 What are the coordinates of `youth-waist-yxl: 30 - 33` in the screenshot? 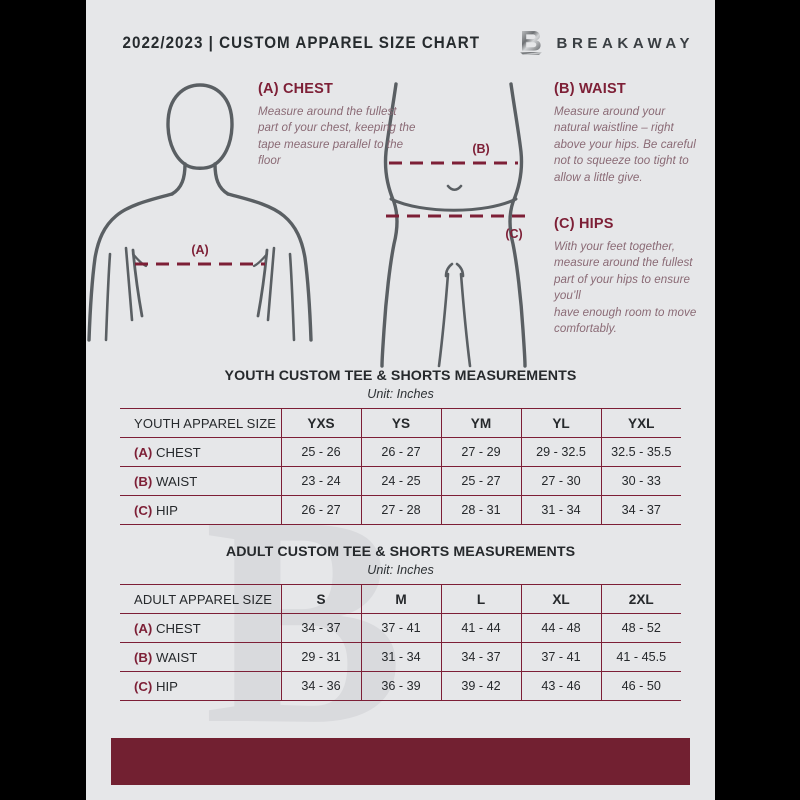 It's located at (641, 481).